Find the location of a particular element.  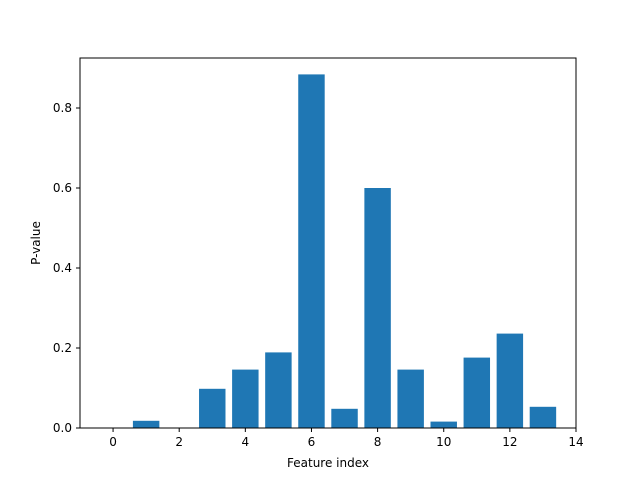

y-tick-label: 0.4 is located at coordinates (62, 268).